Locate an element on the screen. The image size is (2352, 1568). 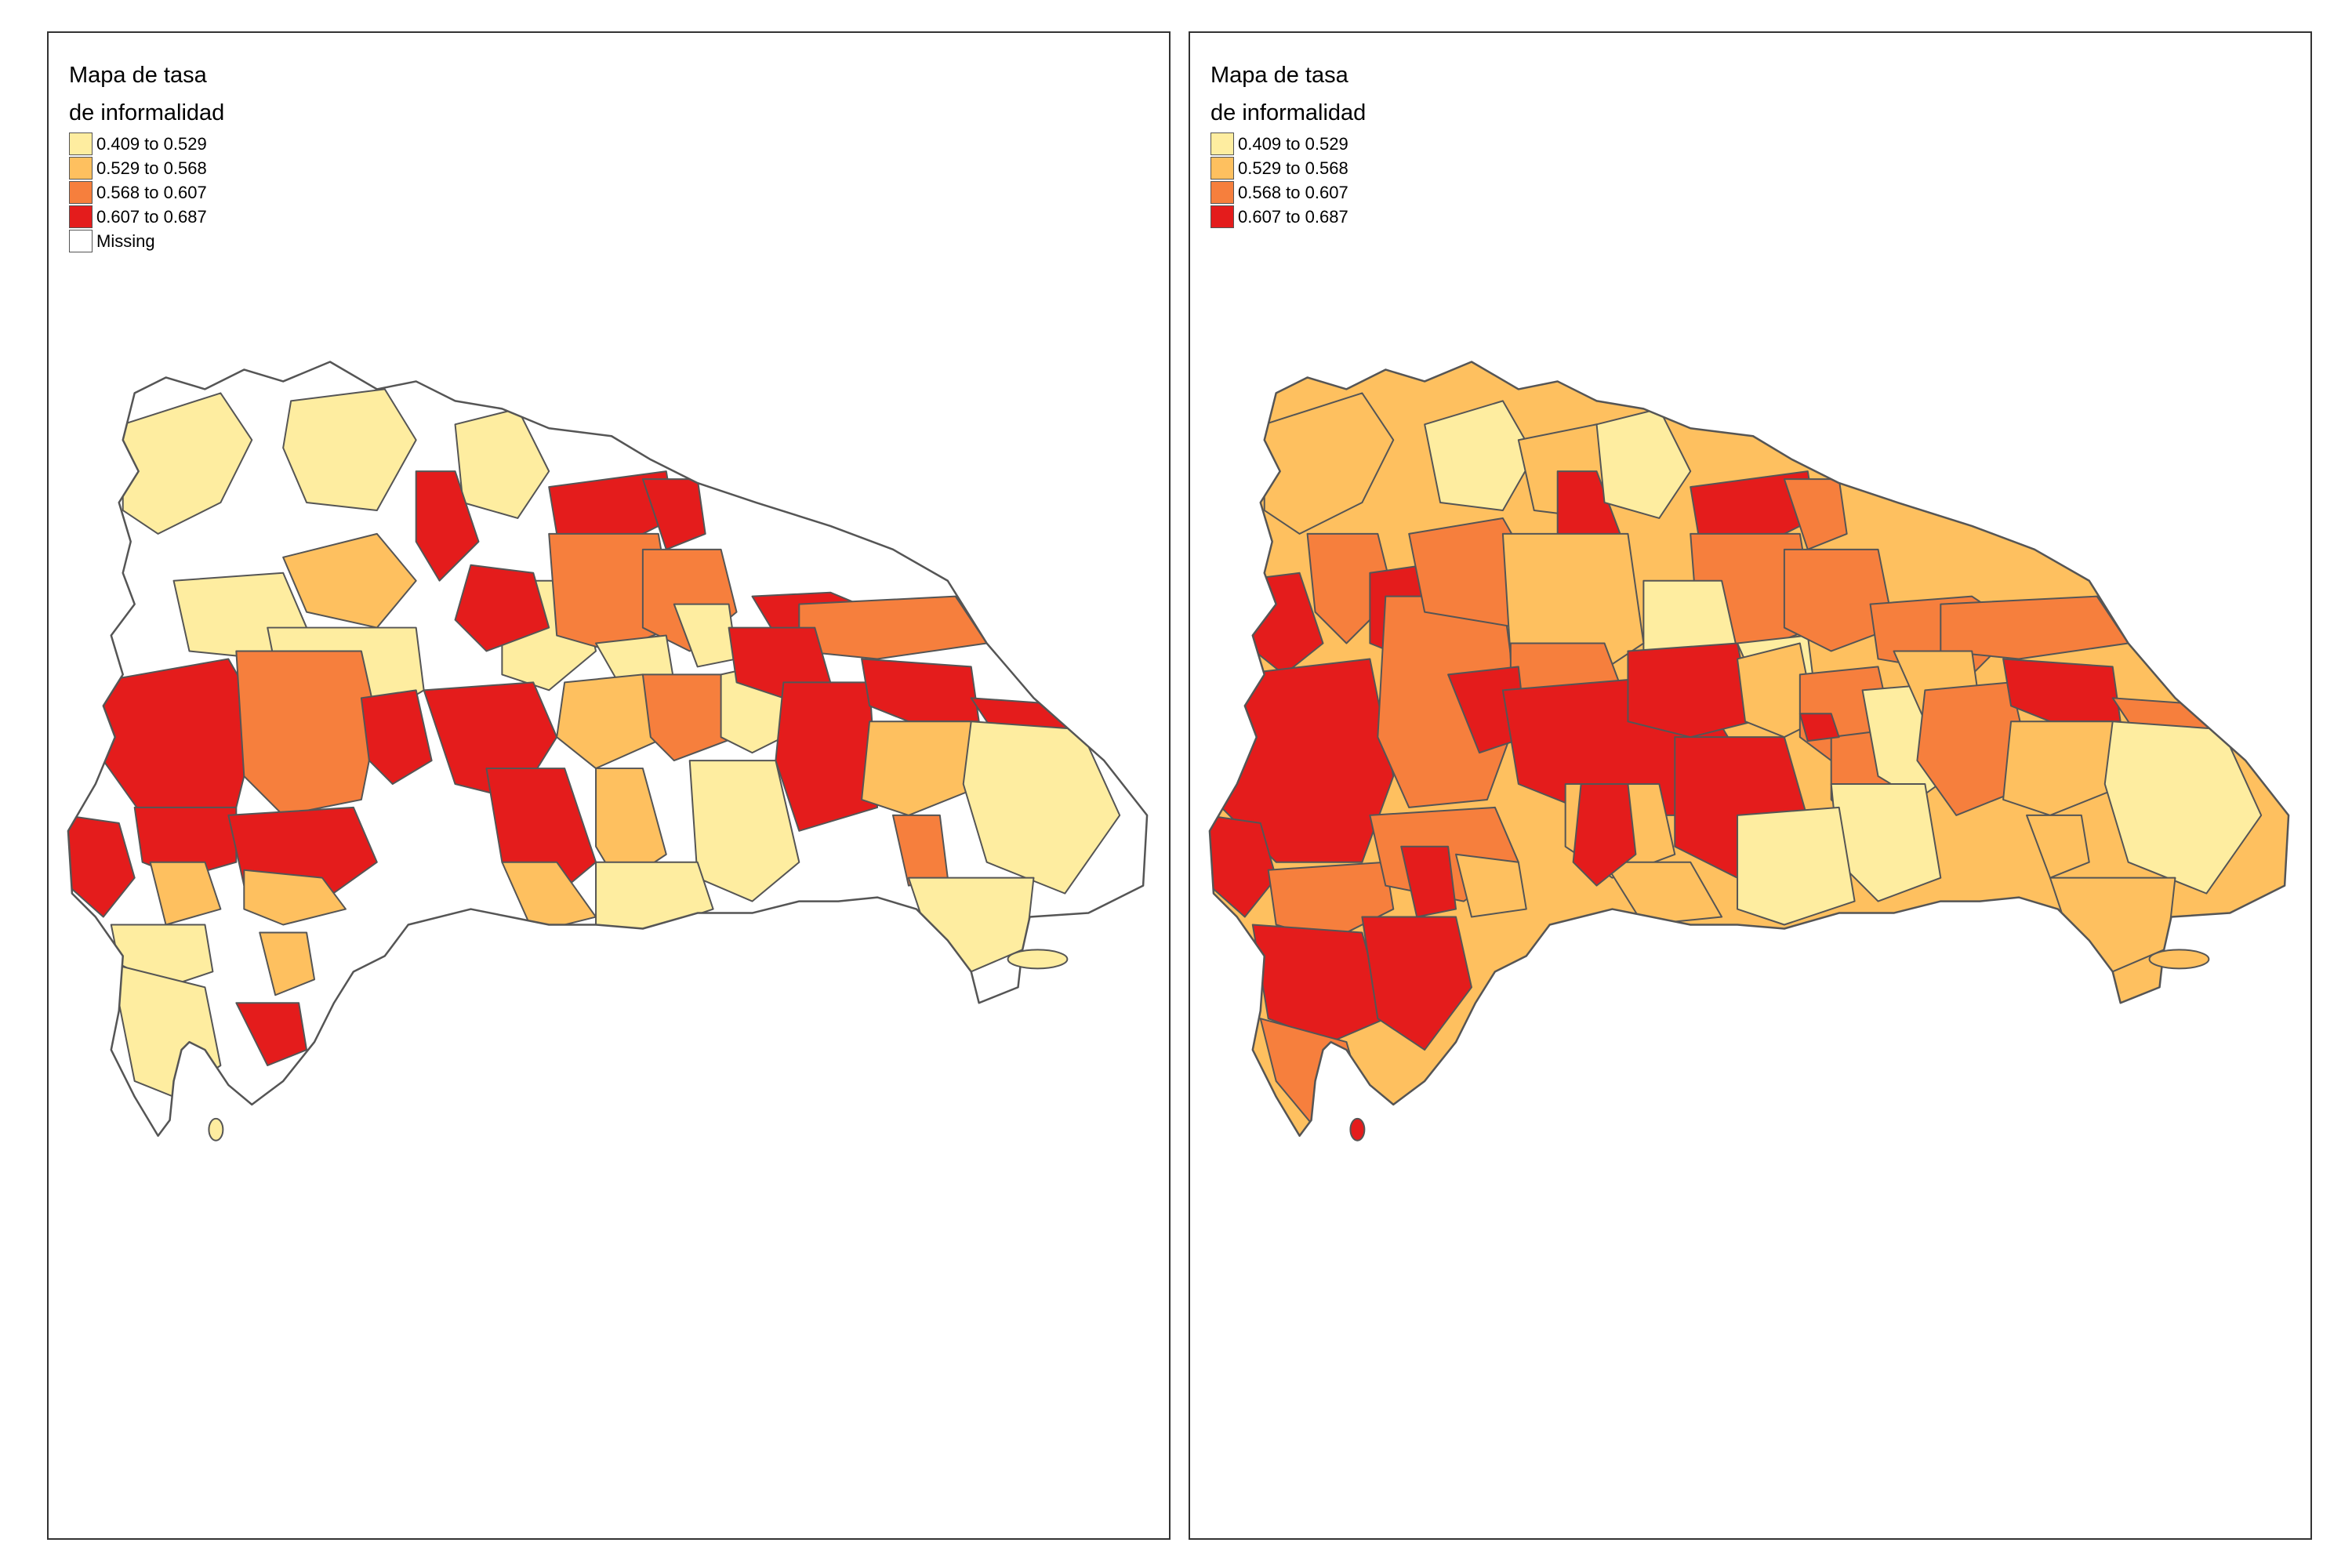
beata-island-right is located at coordinates (1357, 1129).